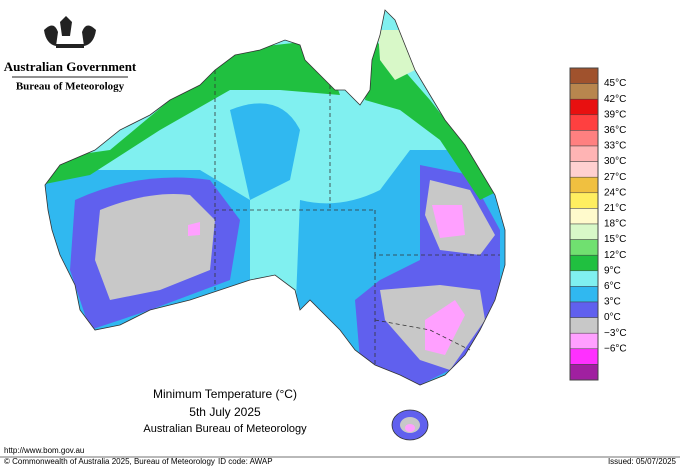 This screenshot has width=680, height=472. What do you see at coordinates (612, 270) in the screenshot?
I see `legend-label: 9°C` at bounding box center [612, 270].